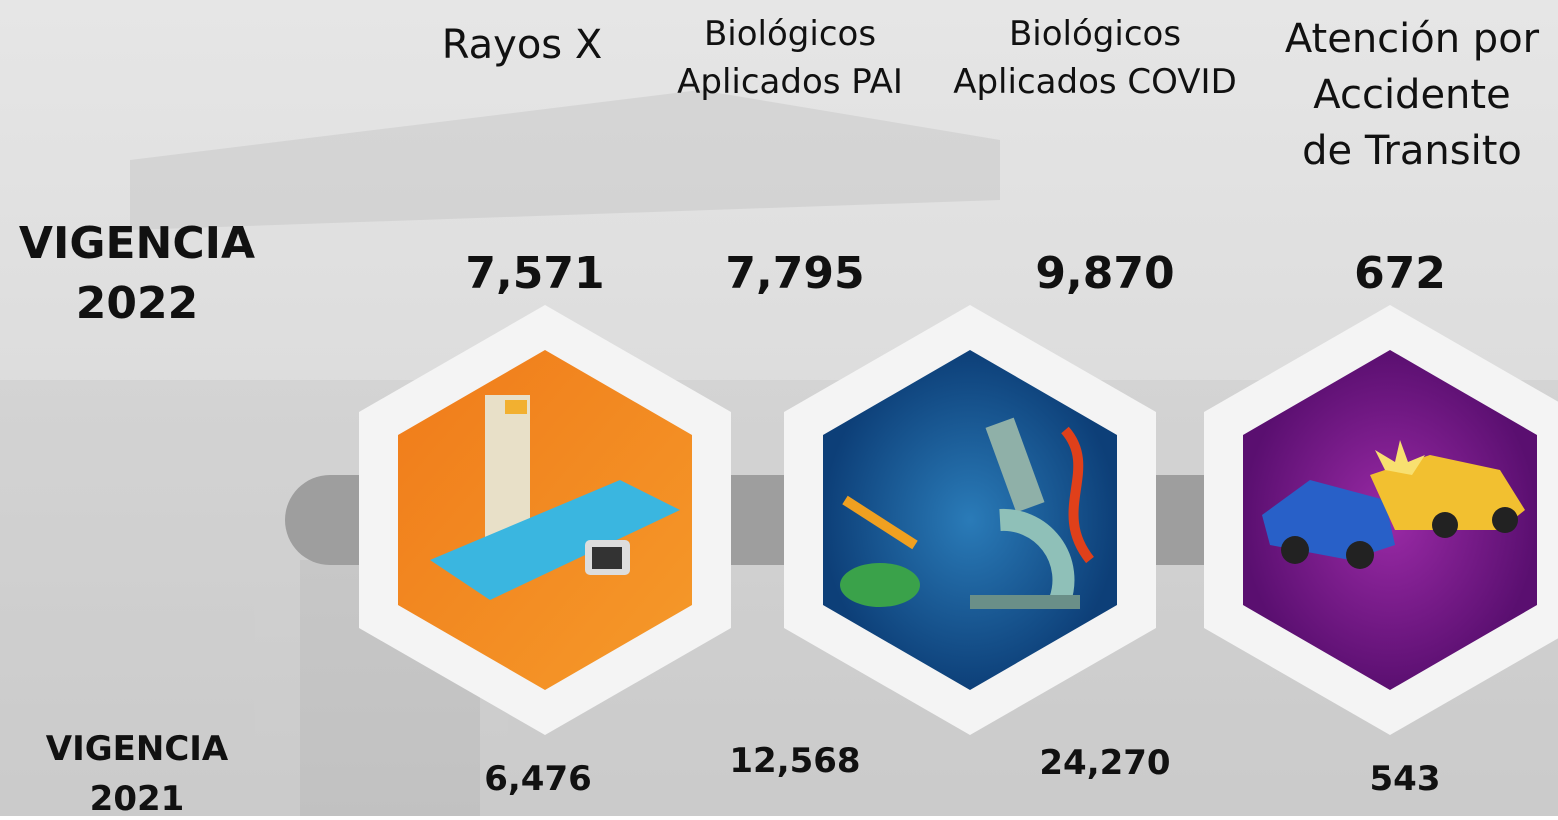 This screenshot has height=820, width=1558. What do you see at coordinates (1400, 273) in the screenshot?
I see `value-2022: 672` at bounding box center [1400, 273].